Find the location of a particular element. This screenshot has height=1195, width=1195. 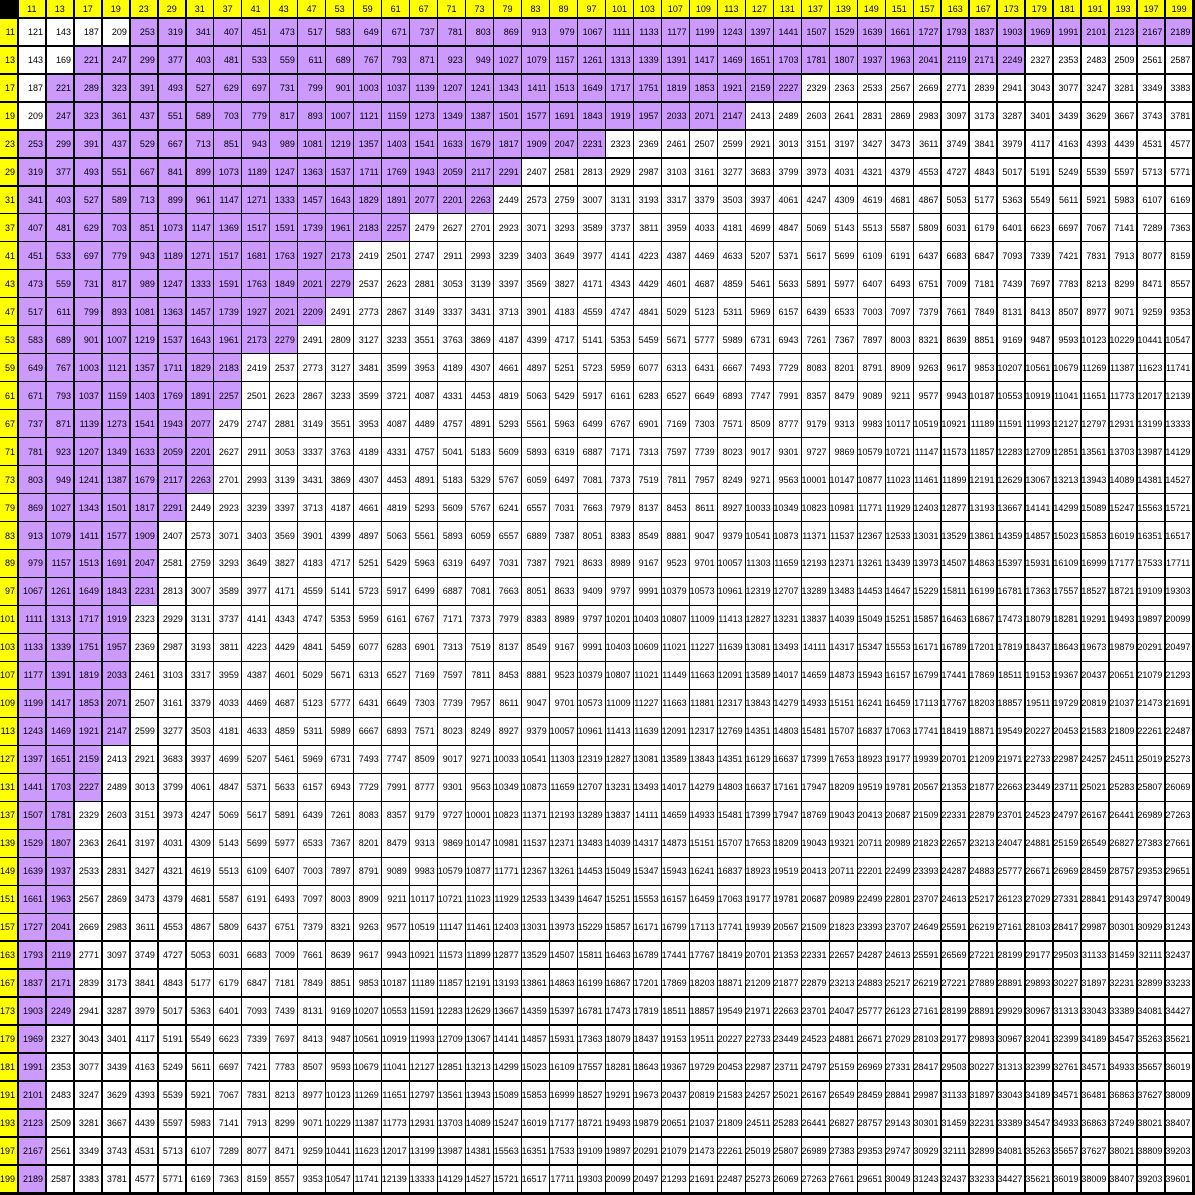

table-cell: 15721 is located at coordinates (1179, 507).